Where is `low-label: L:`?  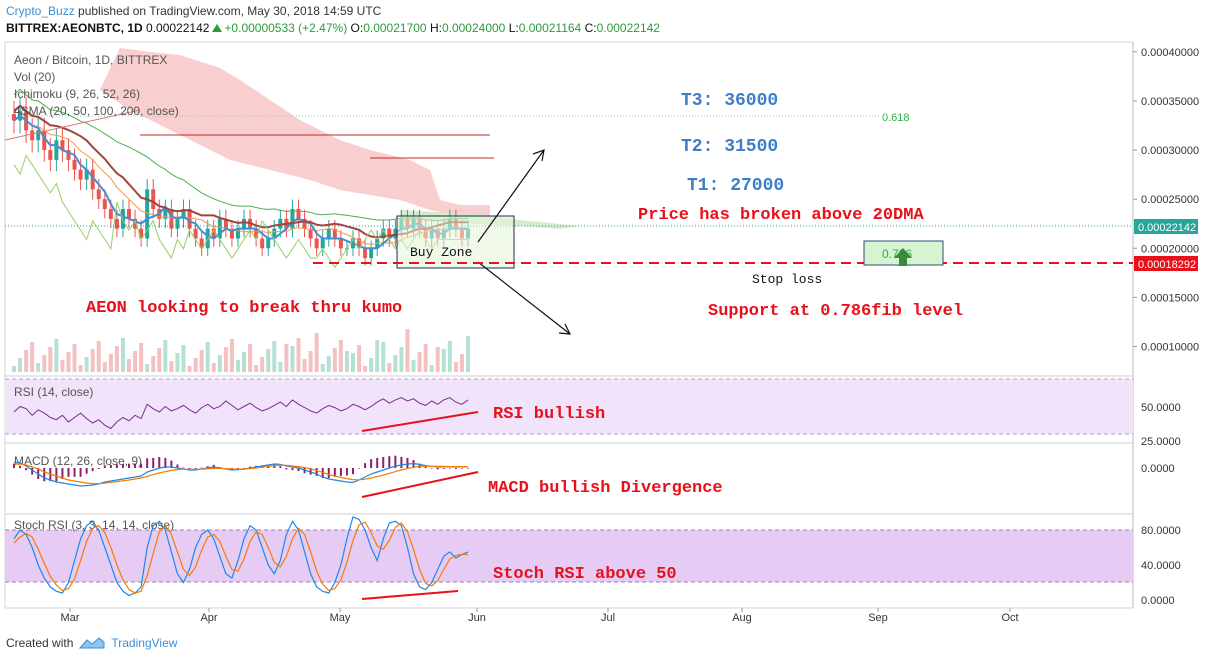 low-label: L: is located at coordinates (513, 28).